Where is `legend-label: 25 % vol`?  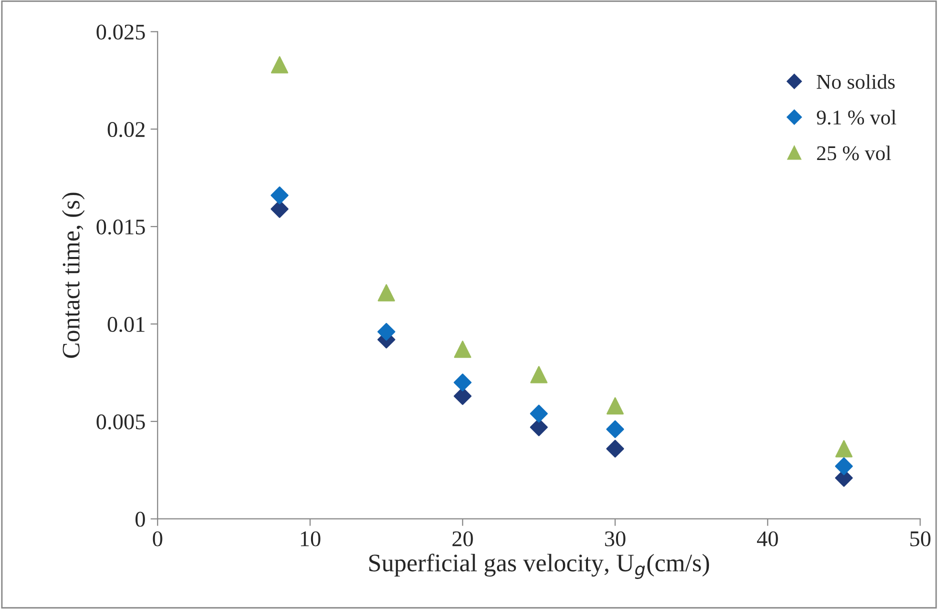
legend-label: 25 % vol is located at coordinates (854, 153).